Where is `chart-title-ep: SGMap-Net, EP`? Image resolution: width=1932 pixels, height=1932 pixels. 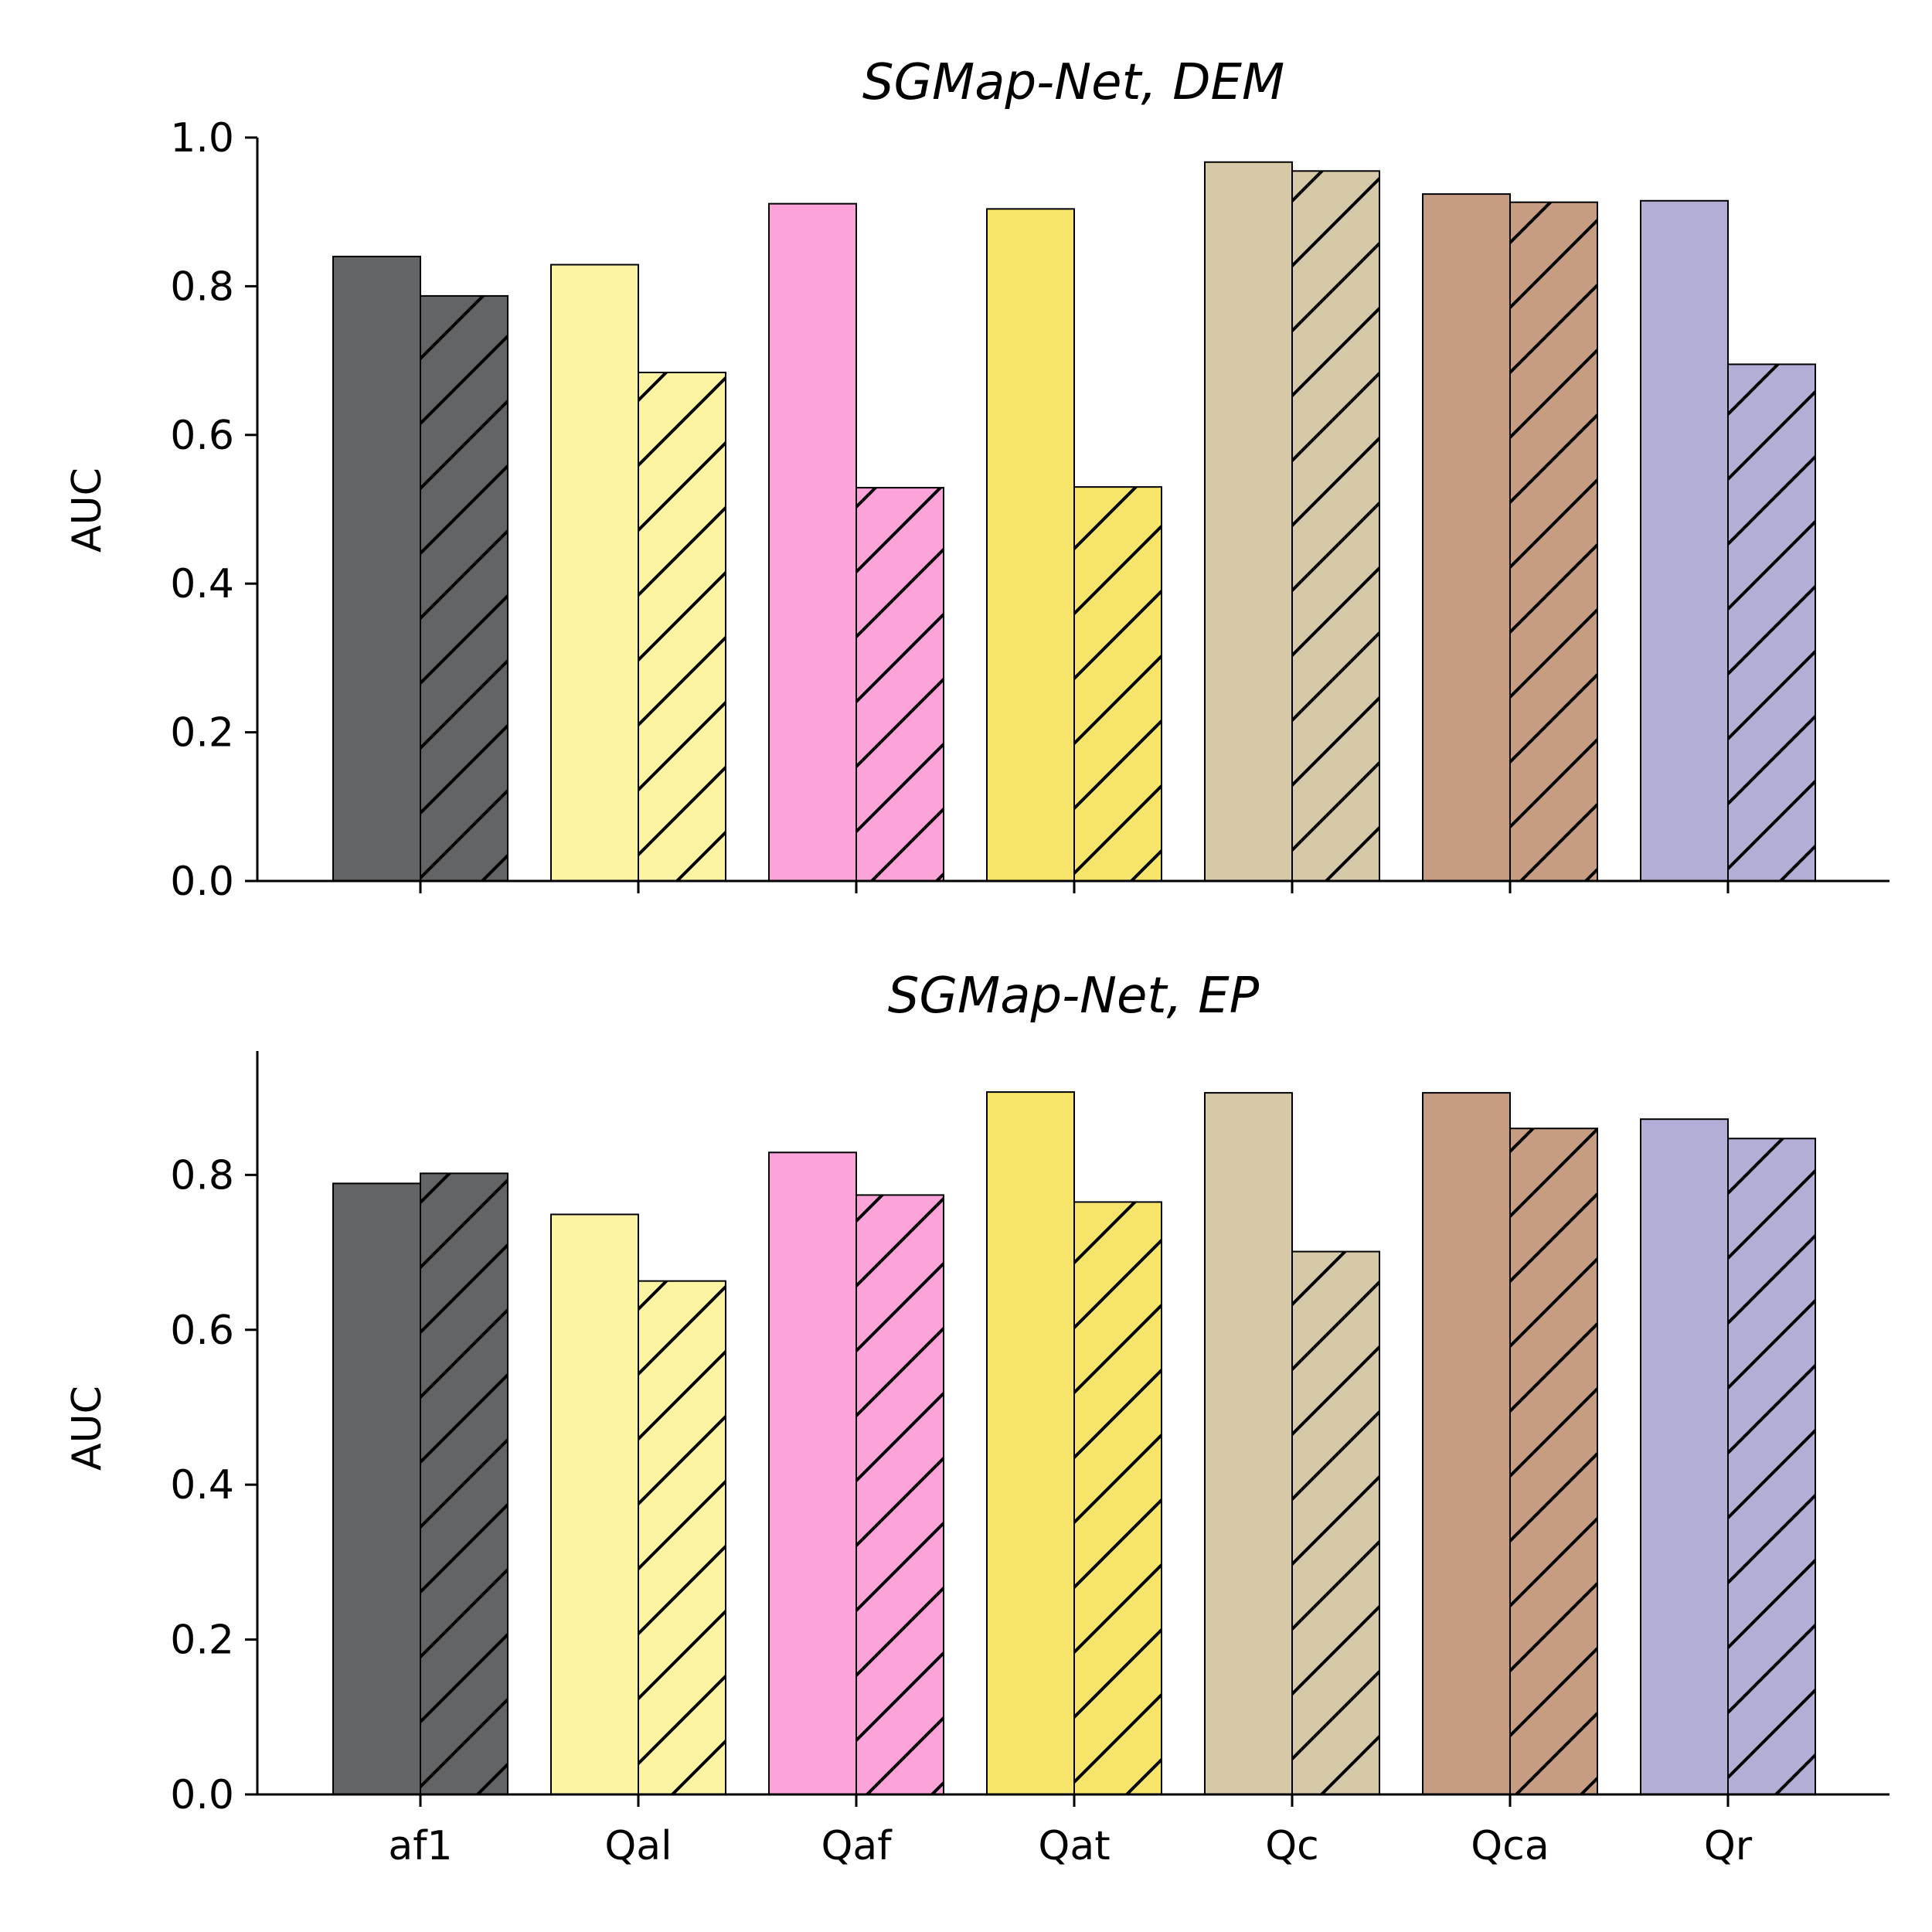
chart-title-ep: SGMap-Net, EP is located at coordinates (1074, 997).